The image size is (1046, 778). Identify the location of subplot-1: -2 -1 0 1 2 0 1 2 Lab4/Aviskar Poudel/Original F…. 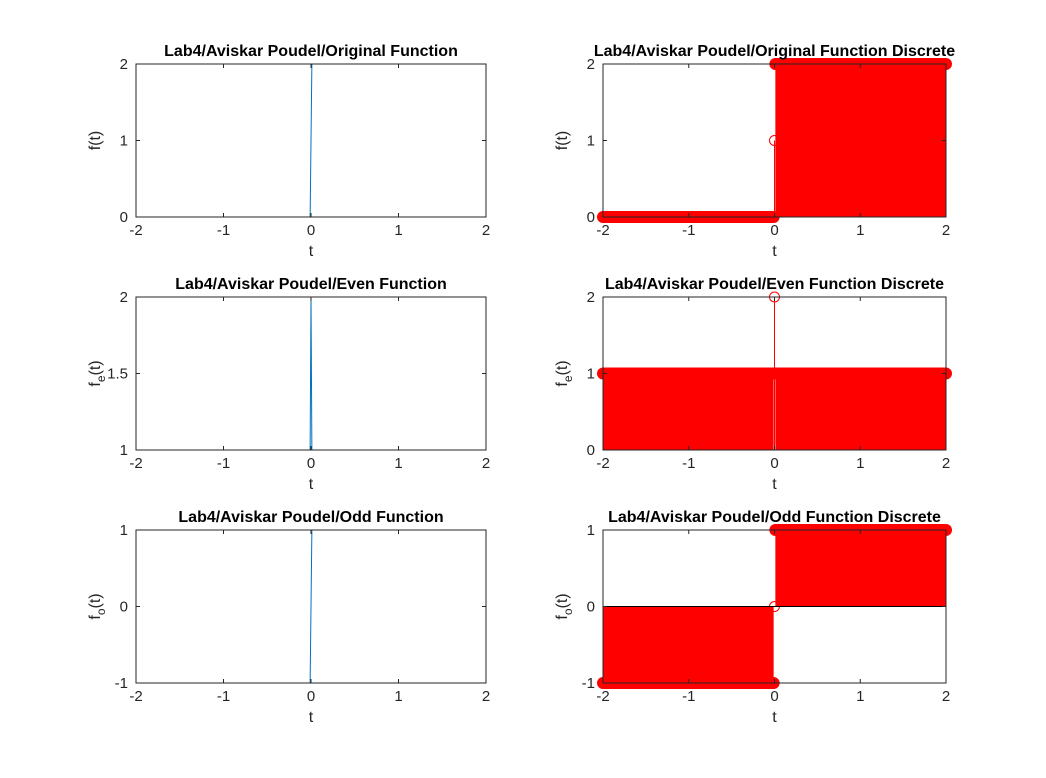
(288, 151).